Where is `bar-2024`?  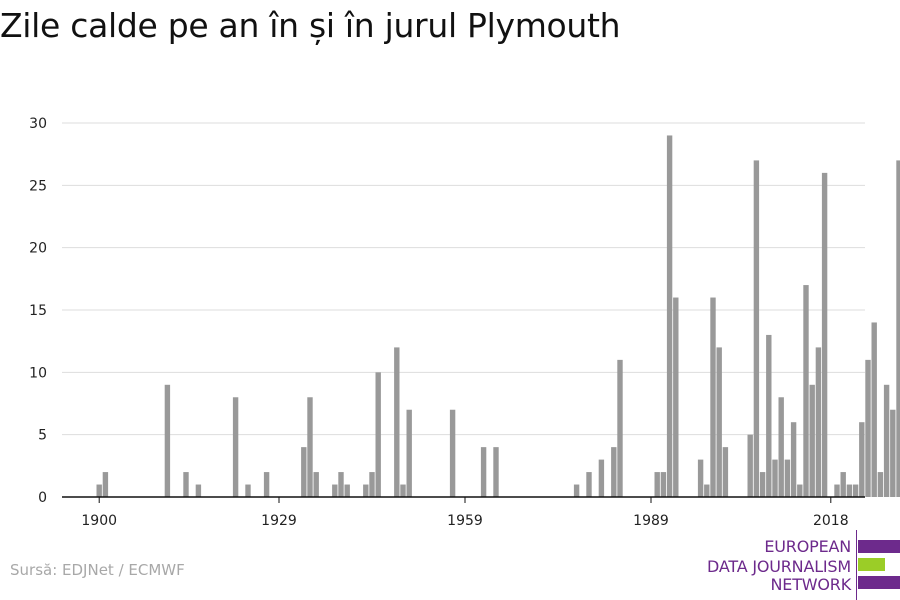 bar-2024 is located at coordinates (868, 428).